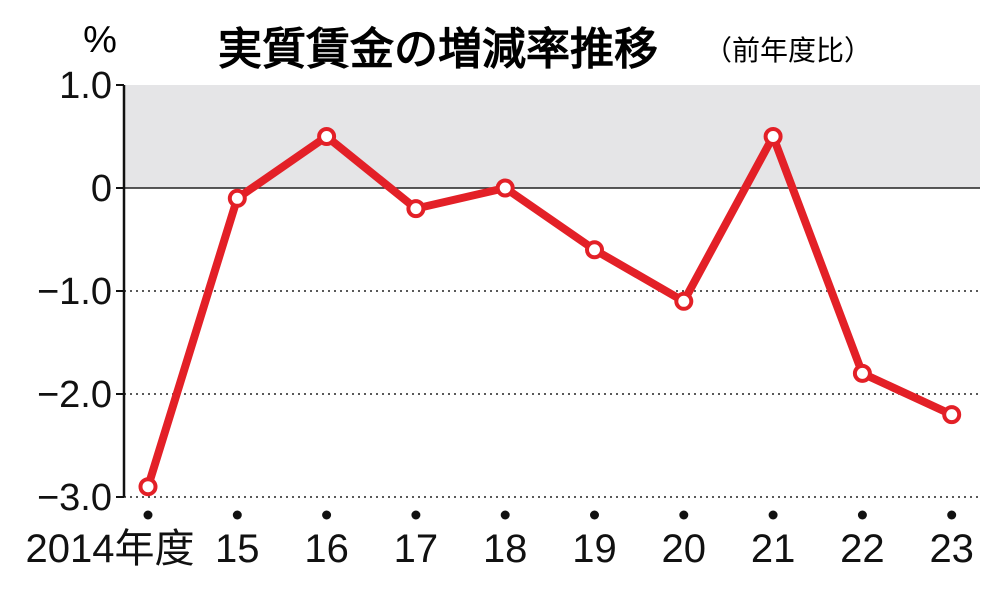 The width and height of the screenshot is (1000, 589). What do you see at coordinates (326, 549) in the screenshot?
I see `x-tick-label: 16` at bounding box center [326, 549].